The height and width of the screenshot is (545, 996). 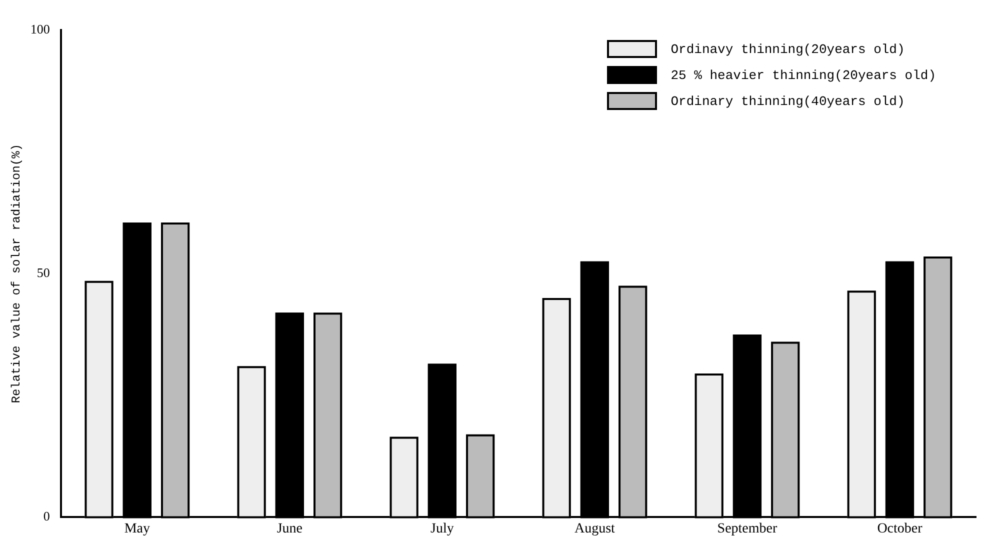 What do you see at coordinates (442, 528) in the screenshot?
I see `x-tick-label: July` at bounding box center [442, 528].